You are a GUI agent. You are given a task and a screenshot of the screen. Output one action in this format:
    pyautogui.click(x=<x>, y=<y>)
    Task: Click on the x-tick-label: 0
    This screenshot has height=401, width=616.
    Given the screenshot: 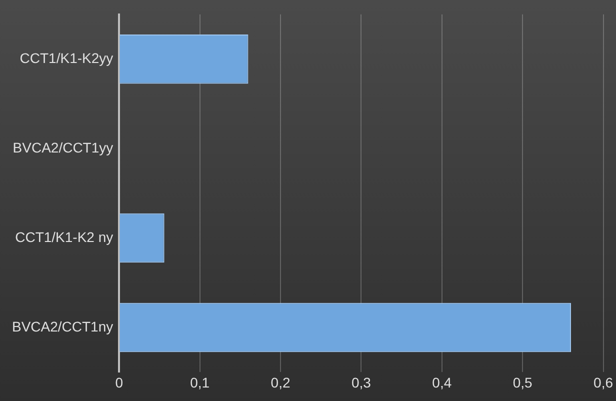 What is the action you would take?
    pyautogui.click(x=119, y=382)
    